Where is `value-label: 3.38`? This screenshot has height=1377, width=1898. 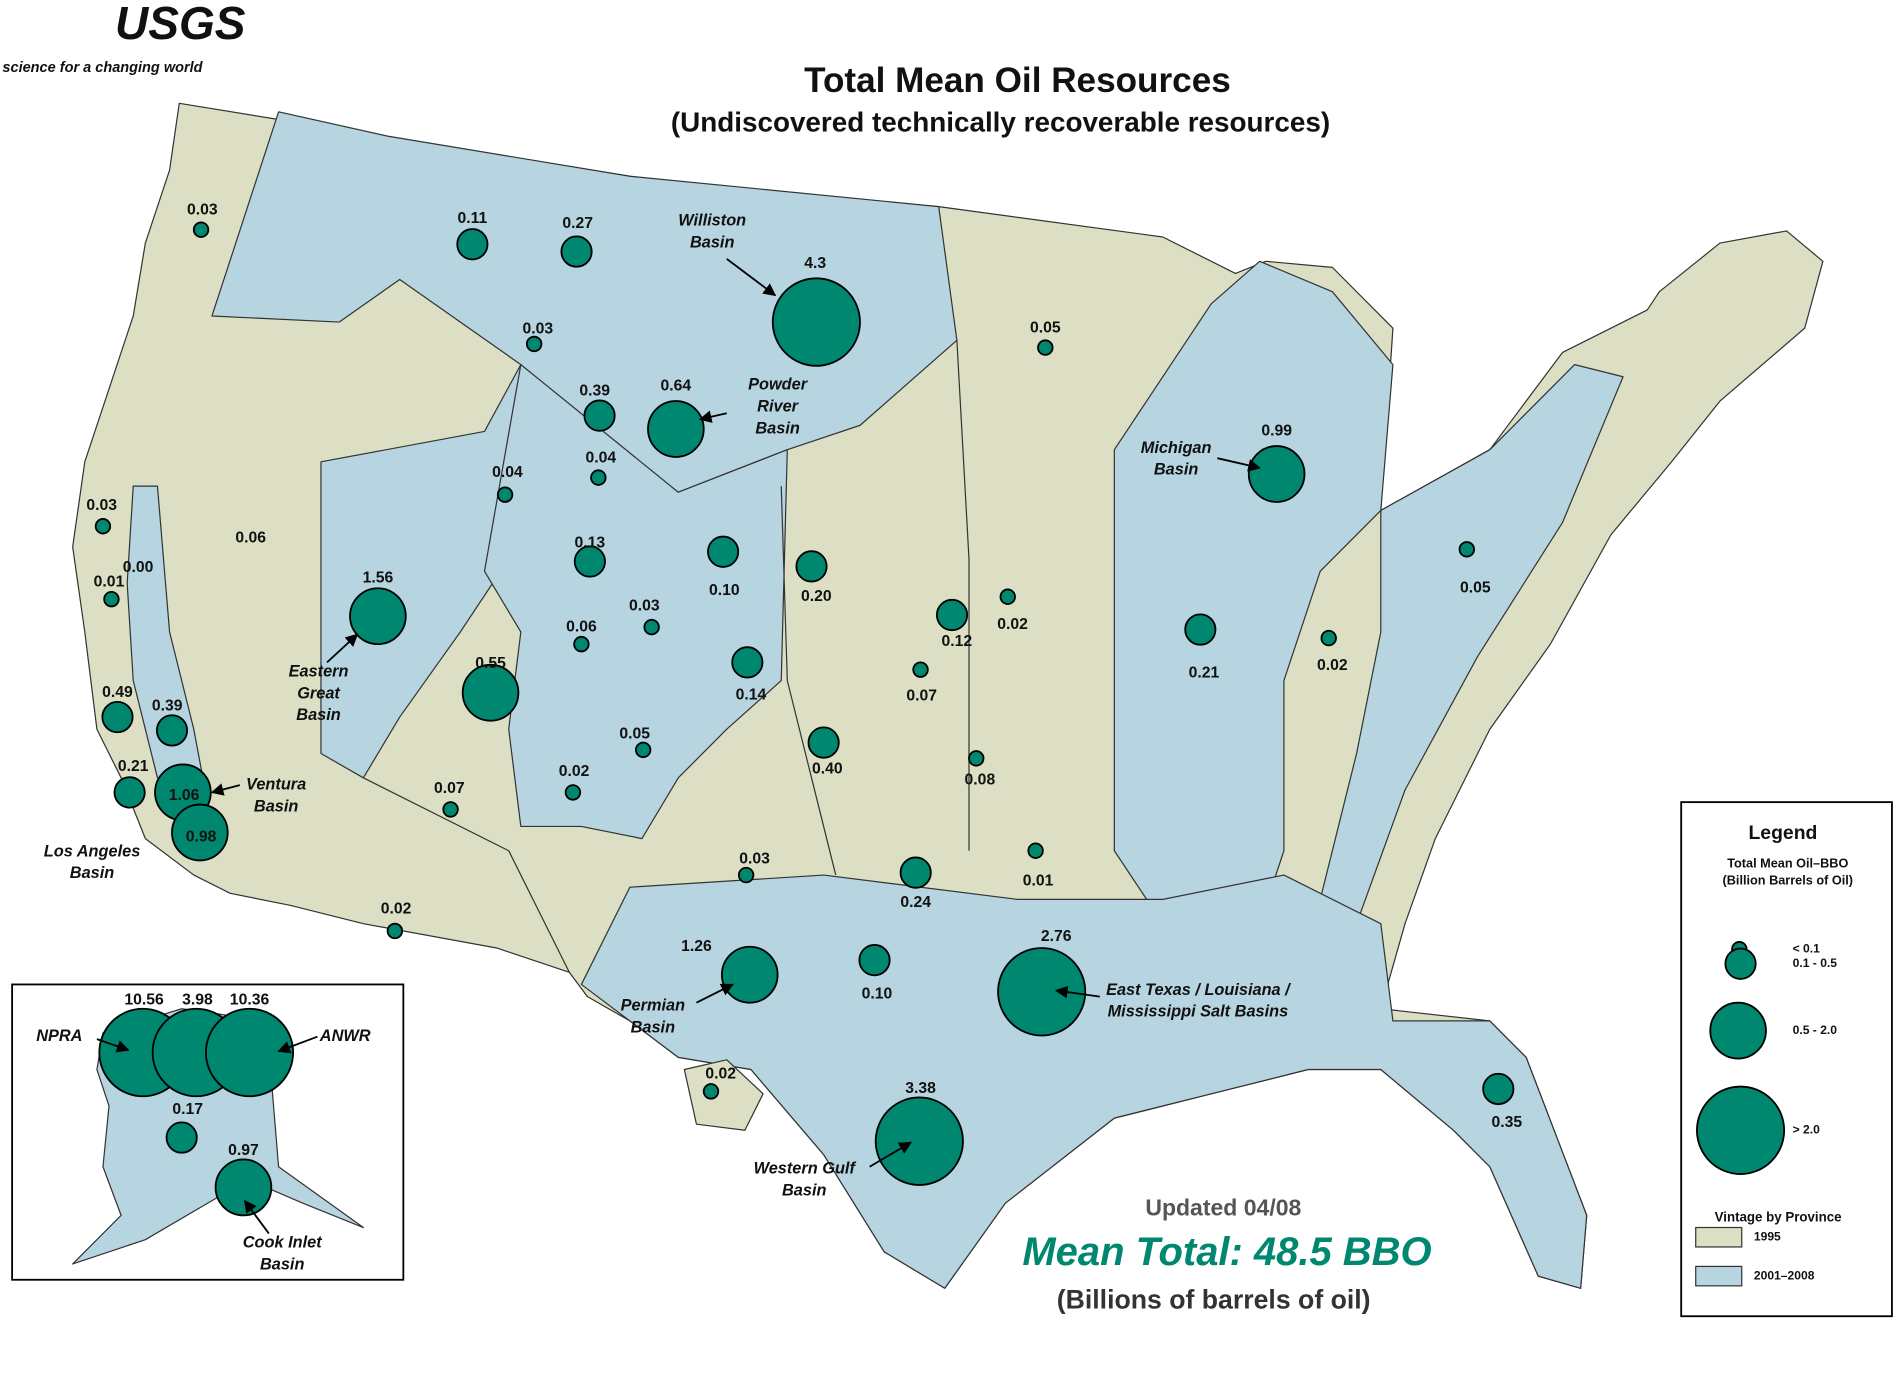
value-label: 3.38 is located at coordinates (920, 1088).